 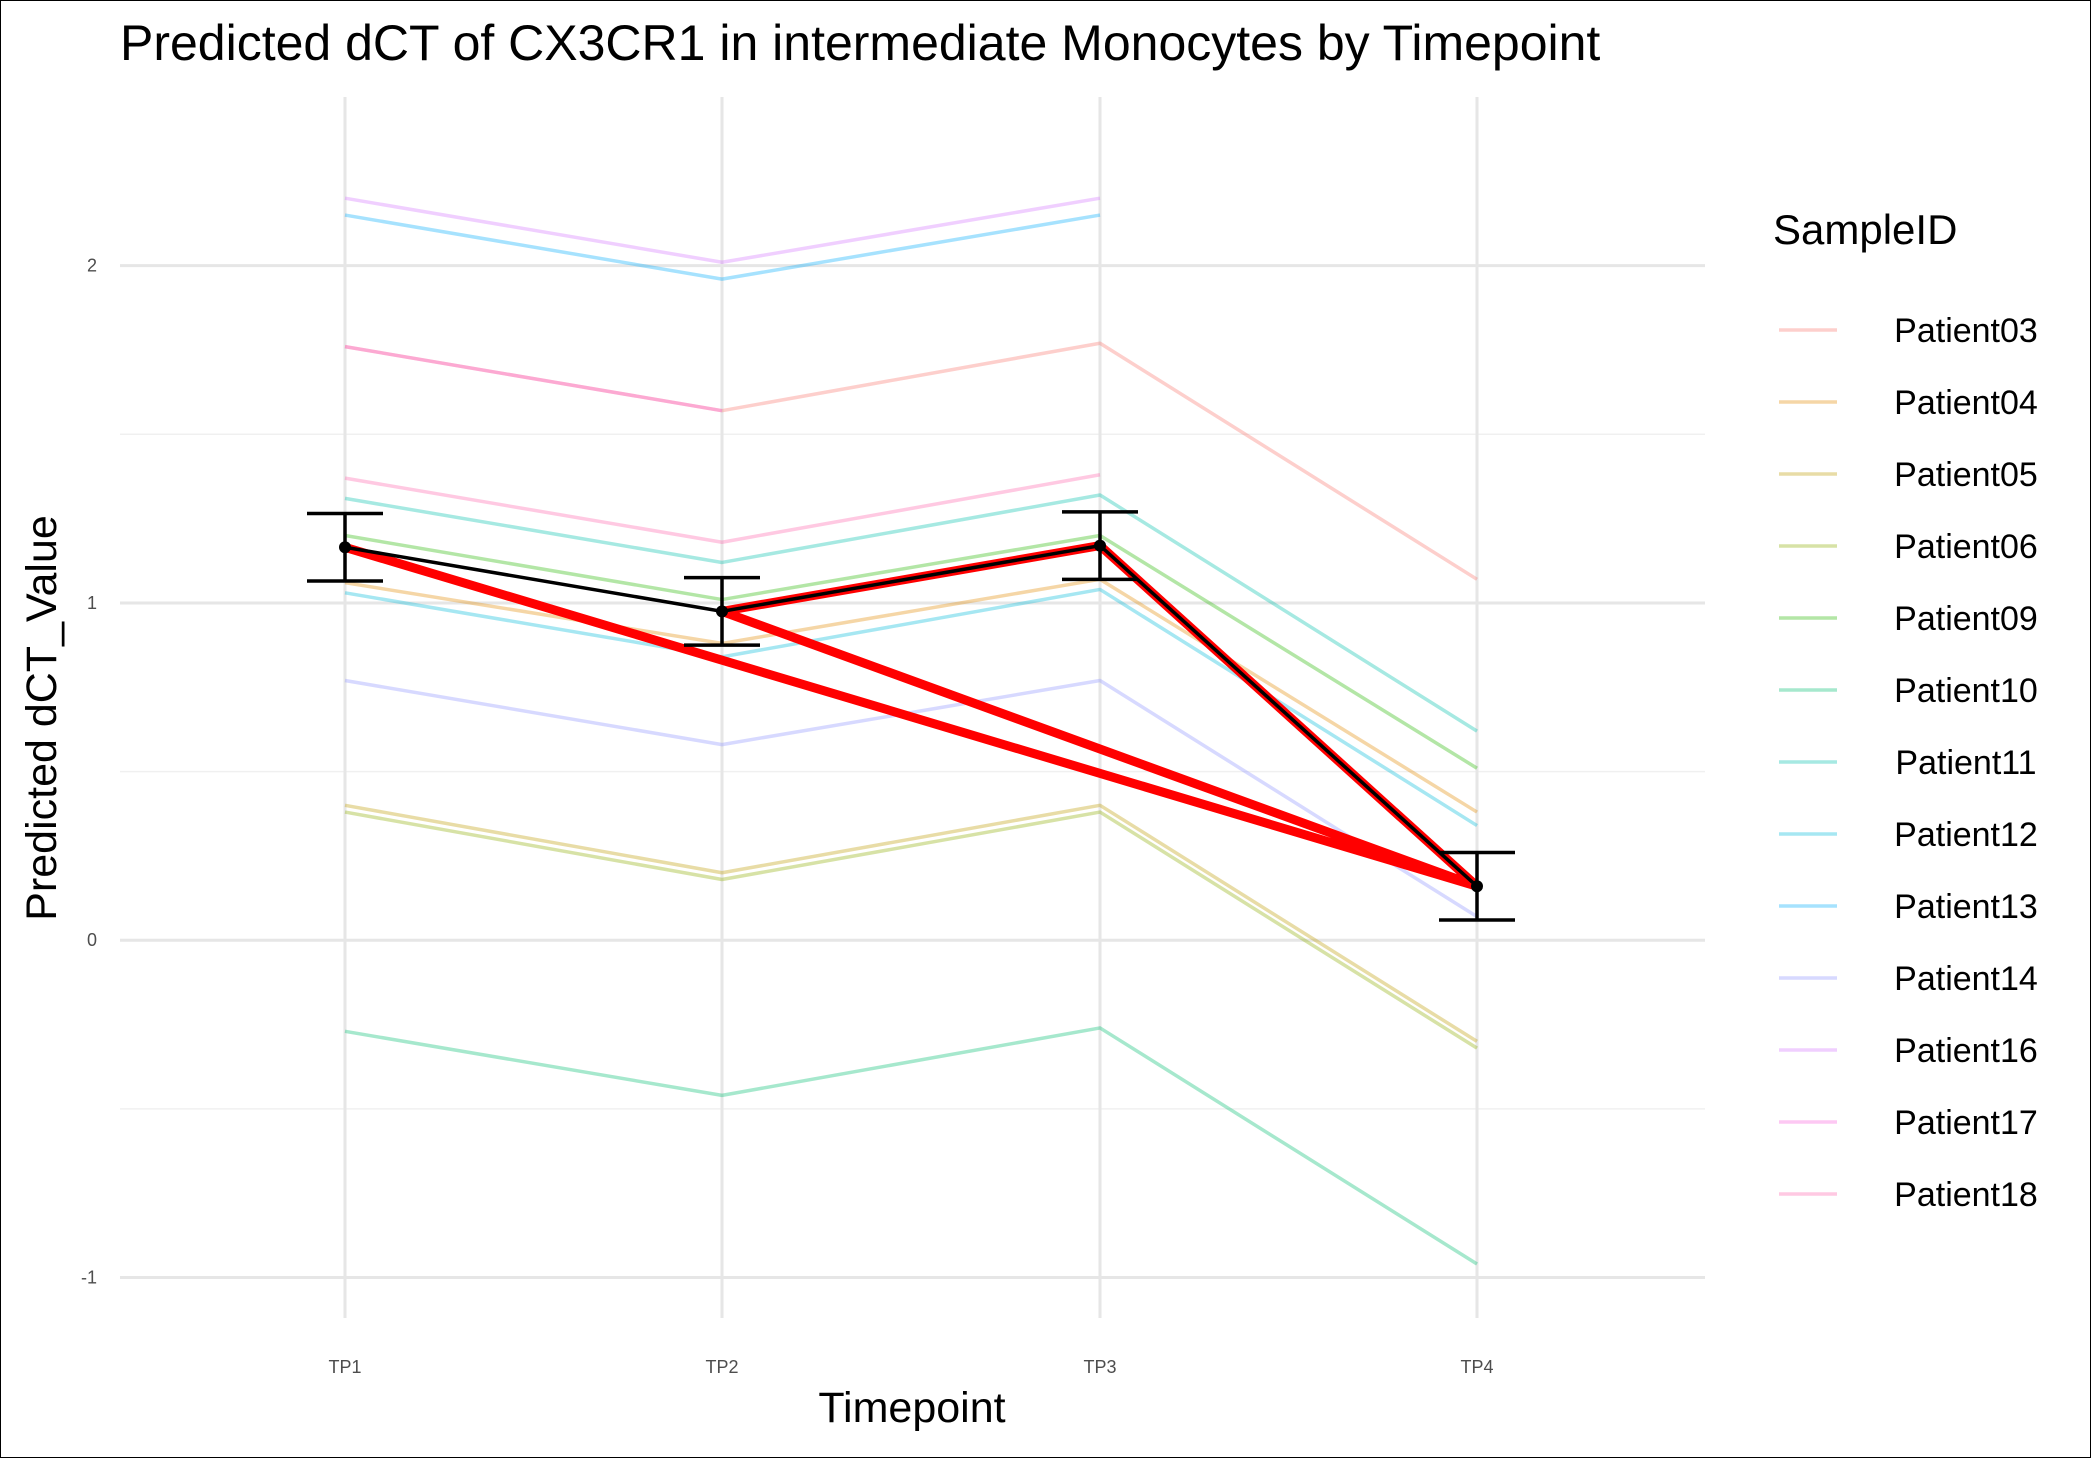 I want to click on mean-path, so click(x=911, y=715).